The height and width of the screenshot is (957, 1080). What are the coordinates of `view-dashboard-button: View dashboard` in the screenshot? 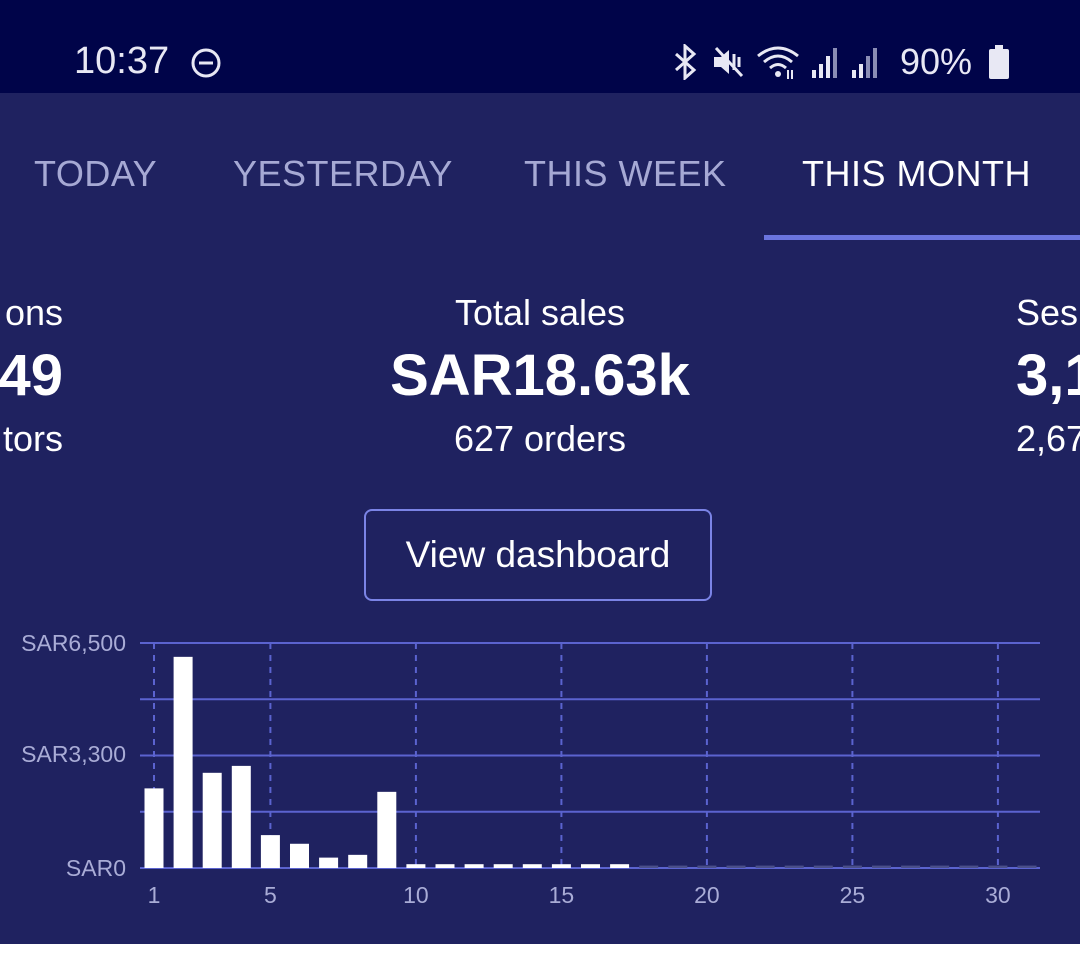 It's located at (538, 555).